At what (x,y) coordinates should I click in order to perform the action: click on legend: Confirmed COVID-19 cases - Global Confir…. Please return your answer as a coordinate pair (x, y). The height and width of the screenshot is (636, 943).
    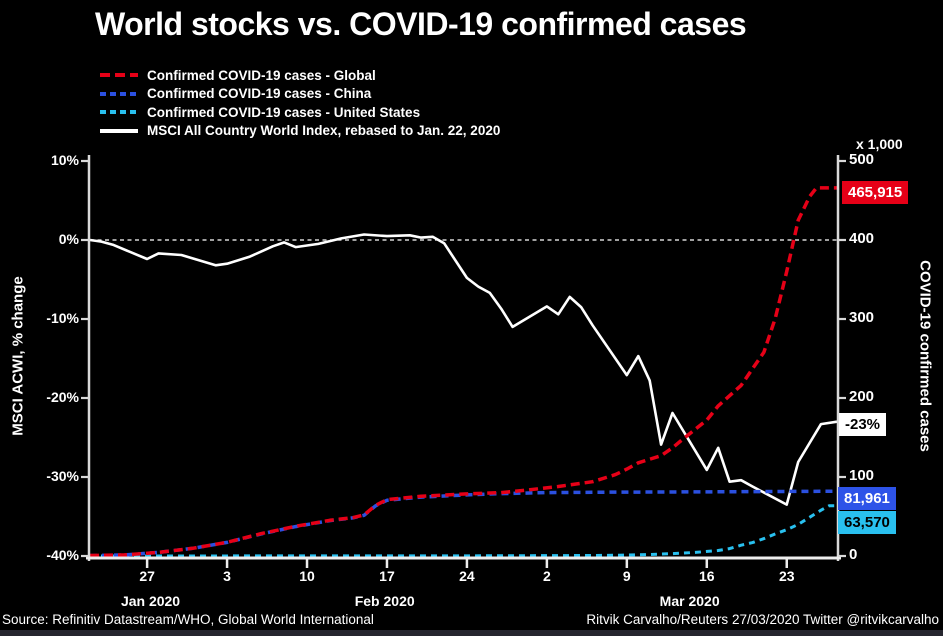
    Looking at the image, I should click on (300, 103).